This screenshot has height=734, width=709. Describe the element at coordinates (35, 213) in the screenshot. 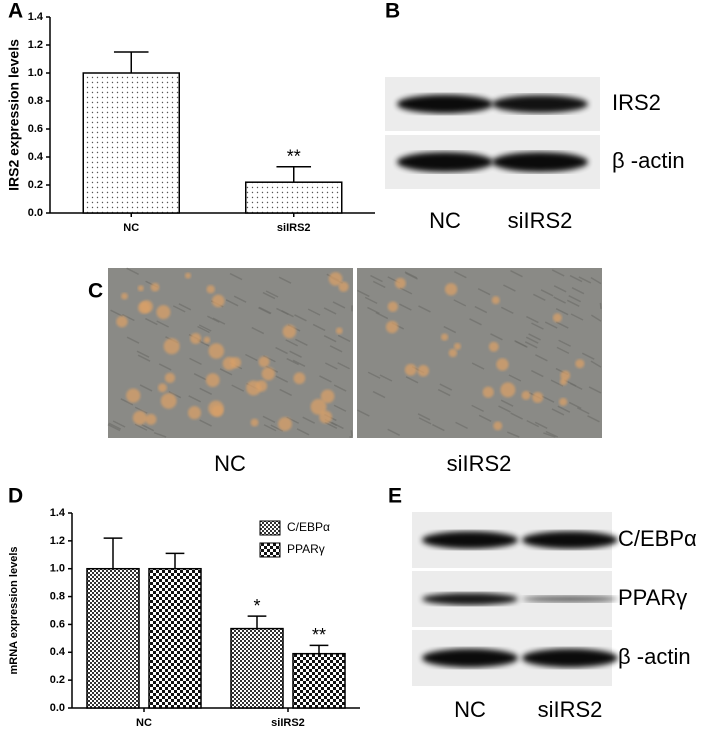

I see `y-tick-label: 0.0` at that location.